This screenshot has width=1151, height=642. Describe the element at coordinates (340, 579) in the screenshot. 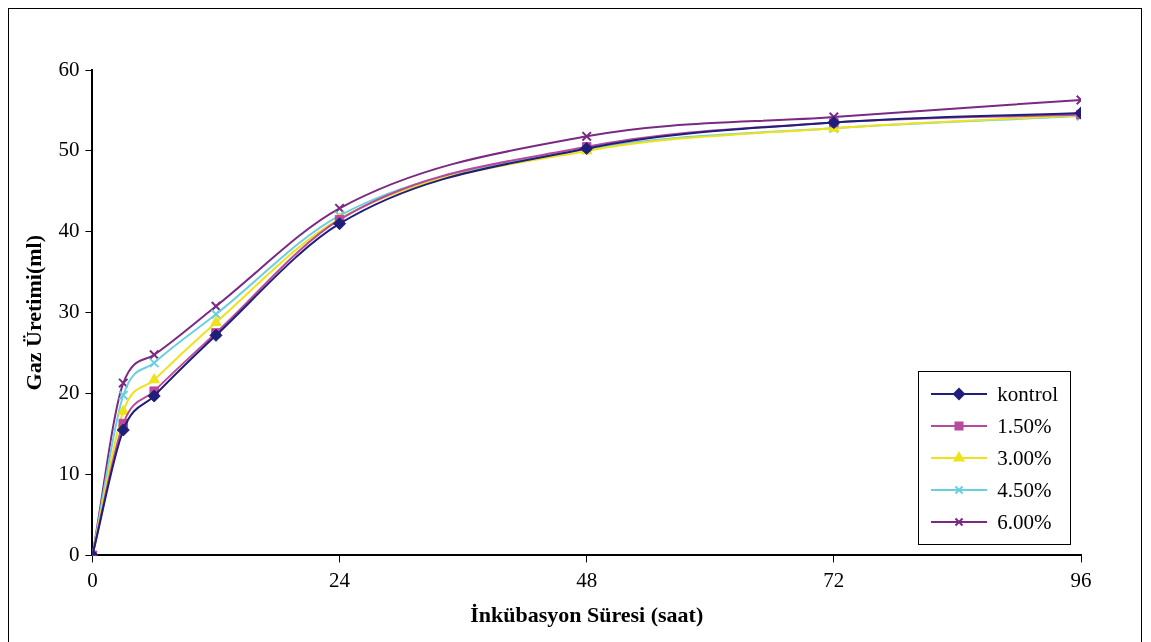

I see `x-tick-label: 24` at that location.